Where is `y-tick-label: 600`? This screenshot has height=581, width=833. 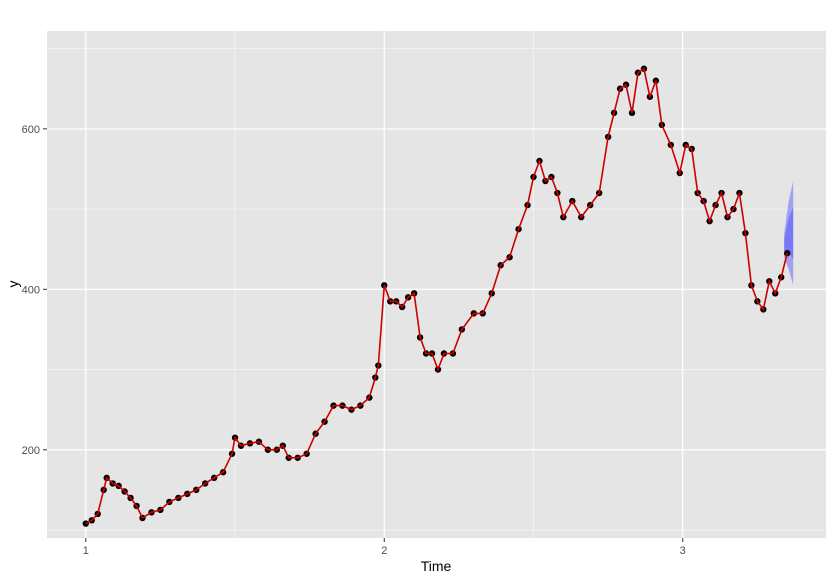
y-tick-label: 600 is located at coordinates (31, 130).